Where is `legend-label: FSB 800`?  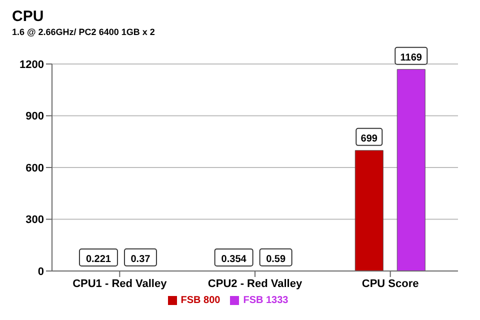 legend-label: FSB 800 is located at coordinates (200, 300).